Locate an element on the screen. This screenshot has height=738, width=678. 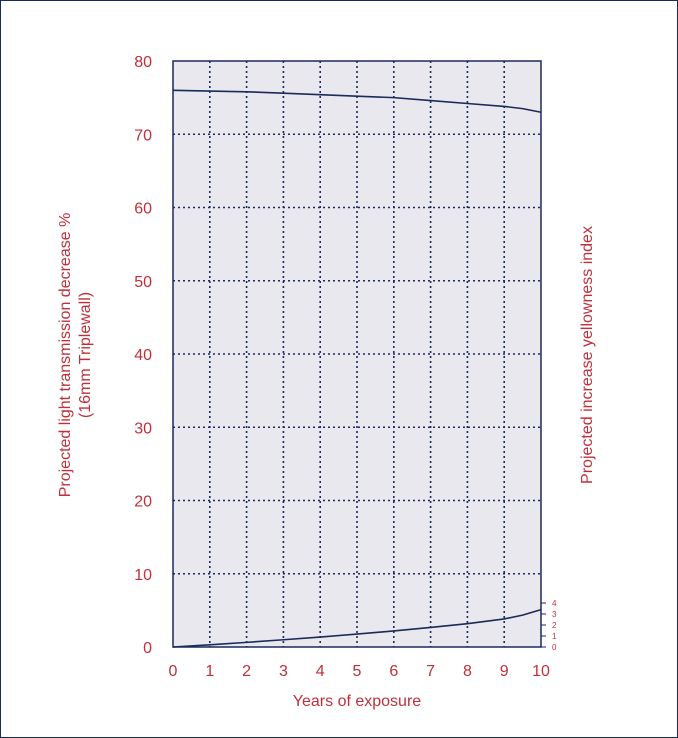
x-tick-label: 8 is located at coordinates (467, 671).